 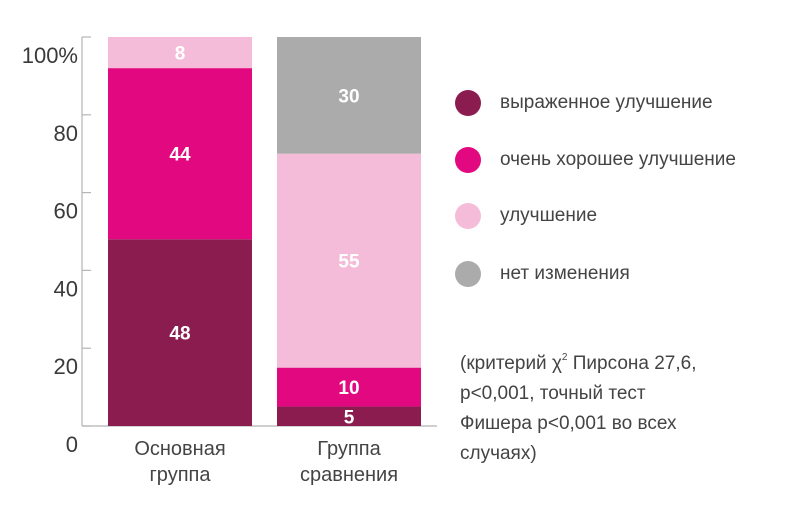 What do you see at coordinates (553, 393) in the screenshot?
I see `note-line: p<0,001, точный тест` at bounding box center [553, 393].